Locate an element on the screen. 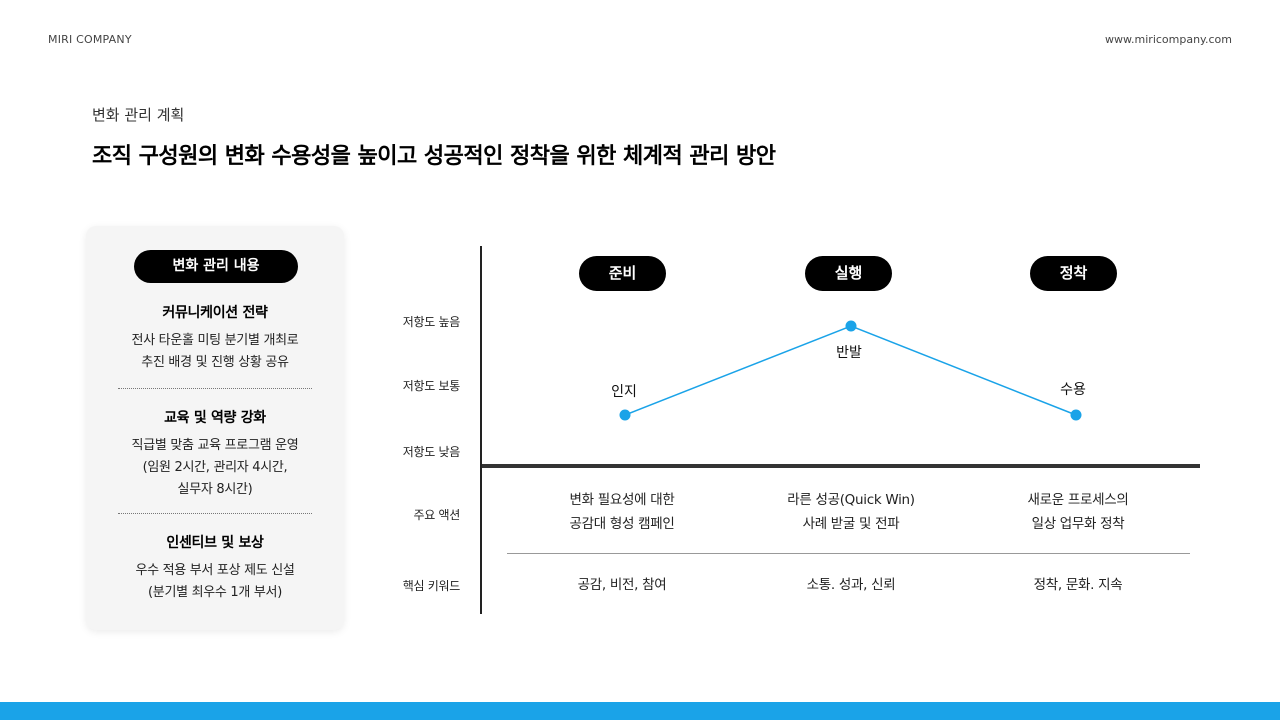 This screenshot has height=720, width=1280. vertical-axis is located at coordinates (481, 430).